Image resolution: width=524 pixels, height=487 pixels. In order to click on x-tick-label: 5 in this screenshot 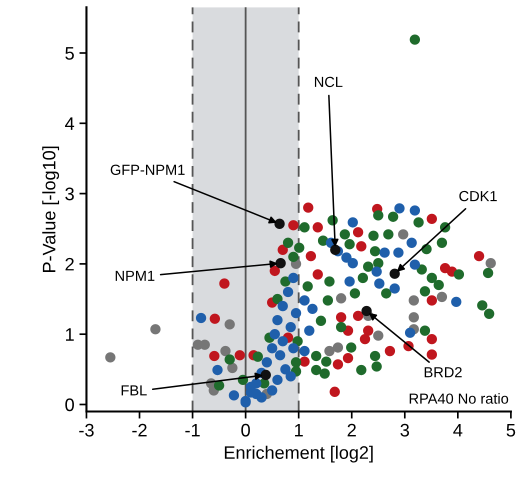, I will do `click(511, 430)`.